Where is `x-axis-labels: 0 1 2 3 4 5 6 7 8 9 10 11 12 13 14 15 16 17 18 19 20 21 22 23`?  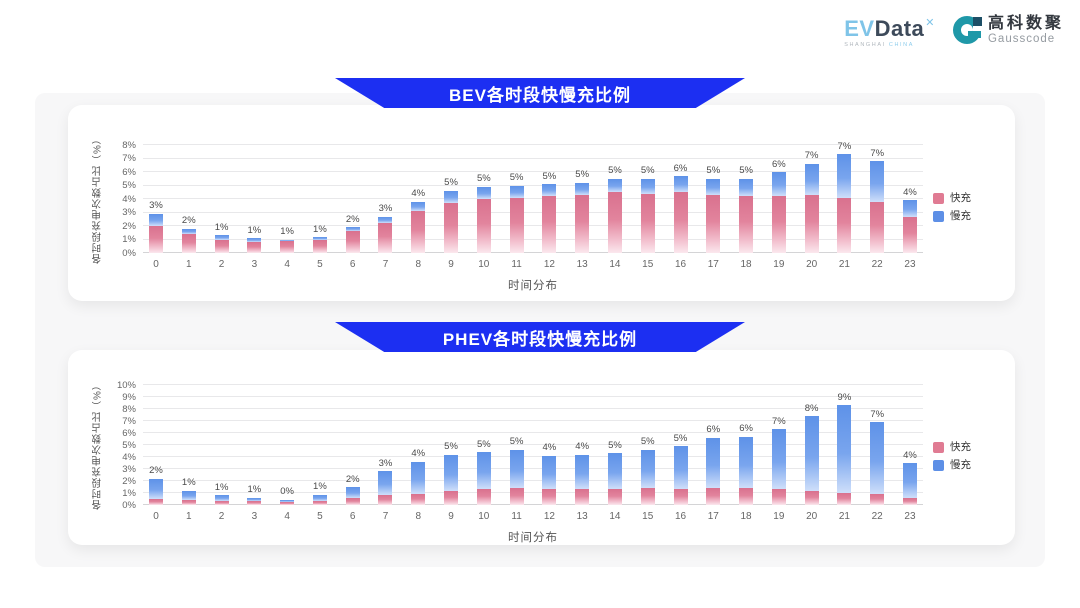
x-axis-labels: 0 1 2 3 4 5 6 7 8 9 10 11 12 13 14 15 16 17 18 19 20 21 22 23 is located at coordinates (533, 264).